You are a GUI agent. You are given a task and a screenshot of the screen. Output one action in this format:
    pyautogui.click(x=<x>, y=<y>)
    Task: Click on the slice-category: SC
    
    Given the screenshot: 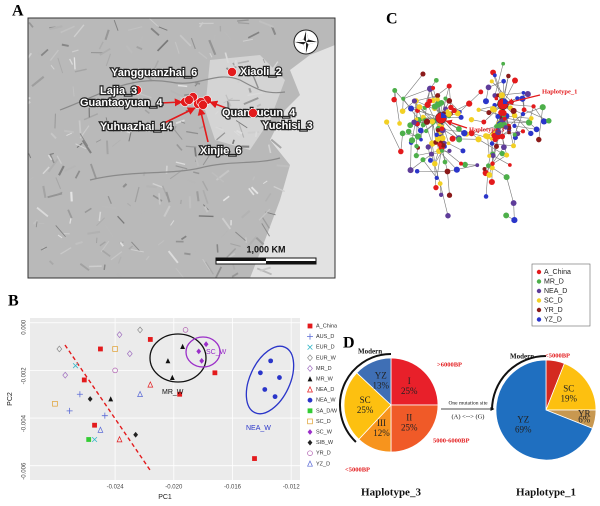 What is the action you would take?
    pyautogui.click(x=365, y=400)
    